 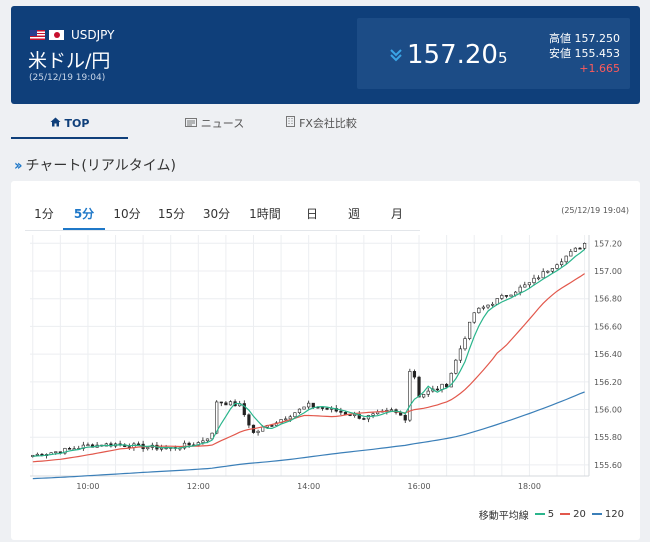 I want to click on price-change: +1.665, so click(x=599, y=68).